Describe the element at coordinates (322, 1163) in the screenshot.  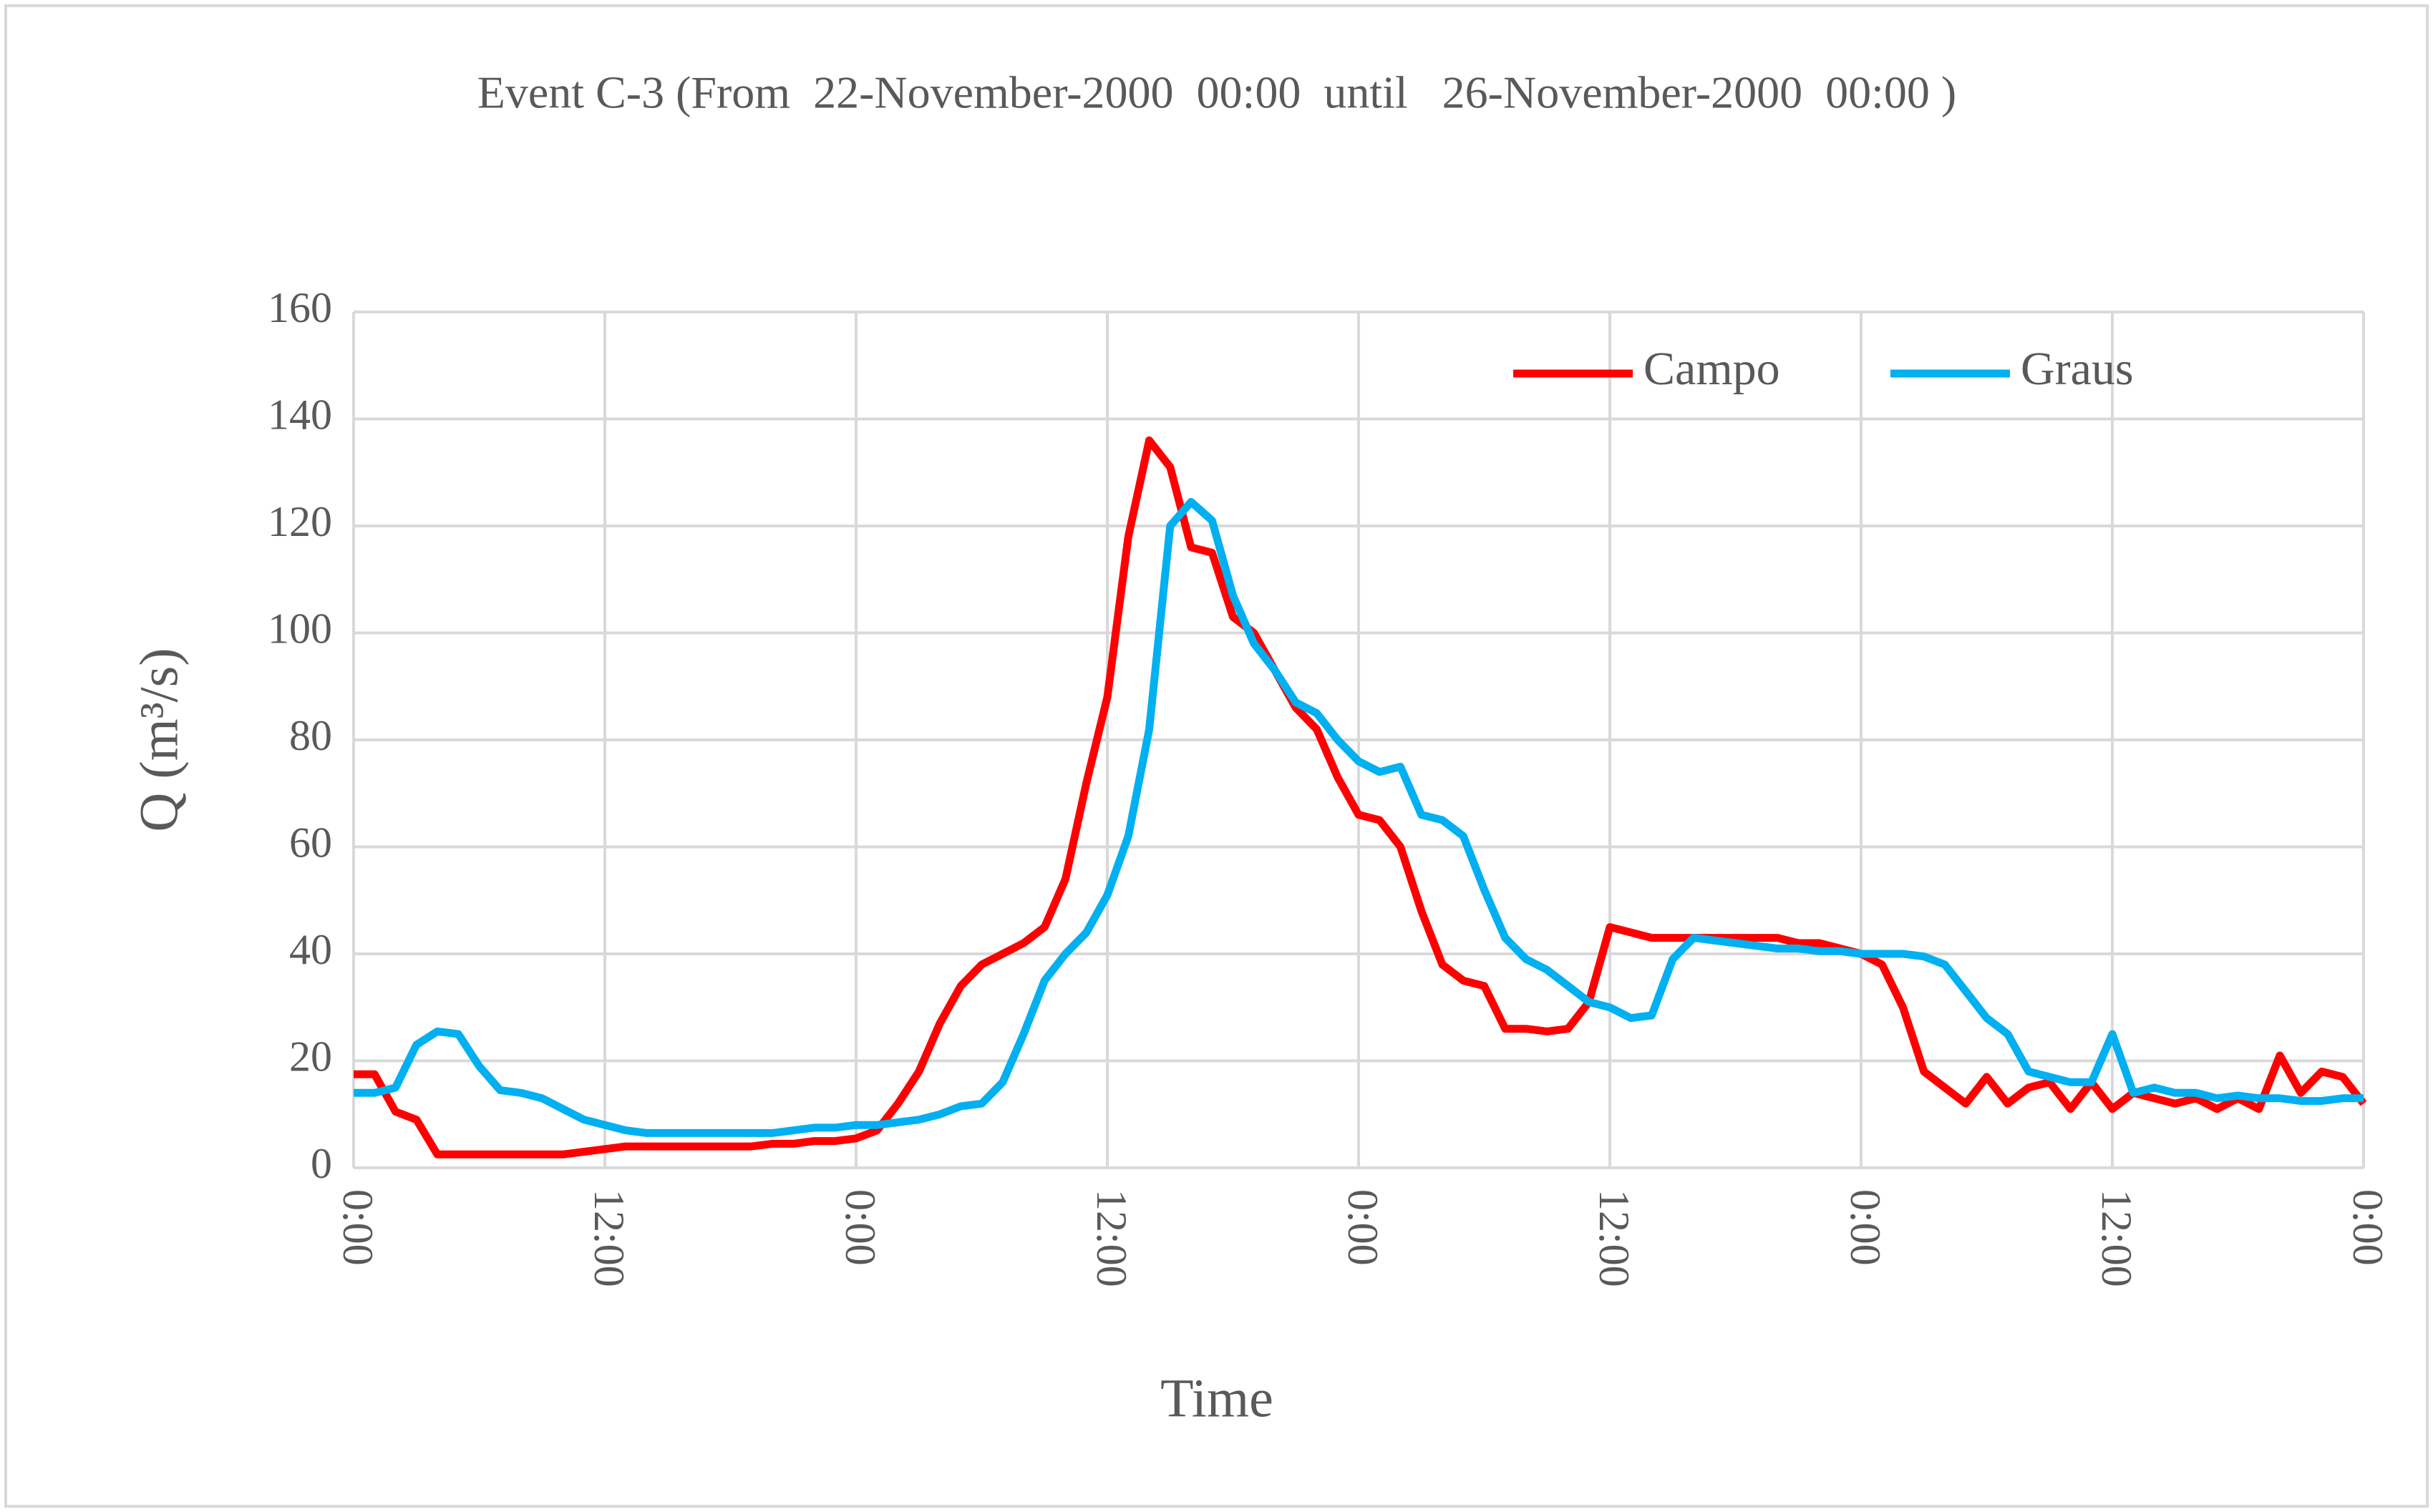
I see `y-tick-label: 0` at that location.